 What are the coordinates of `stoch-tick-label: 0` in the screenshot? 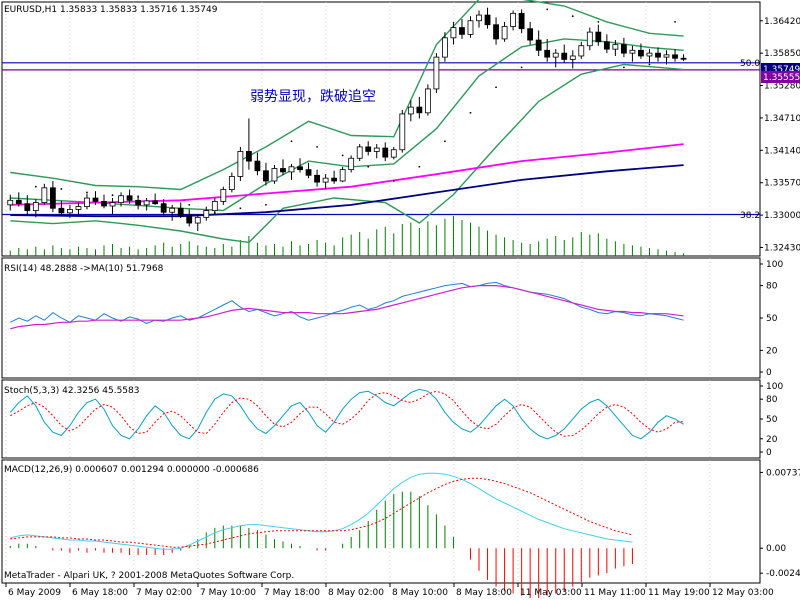 It's located at (769, 453).